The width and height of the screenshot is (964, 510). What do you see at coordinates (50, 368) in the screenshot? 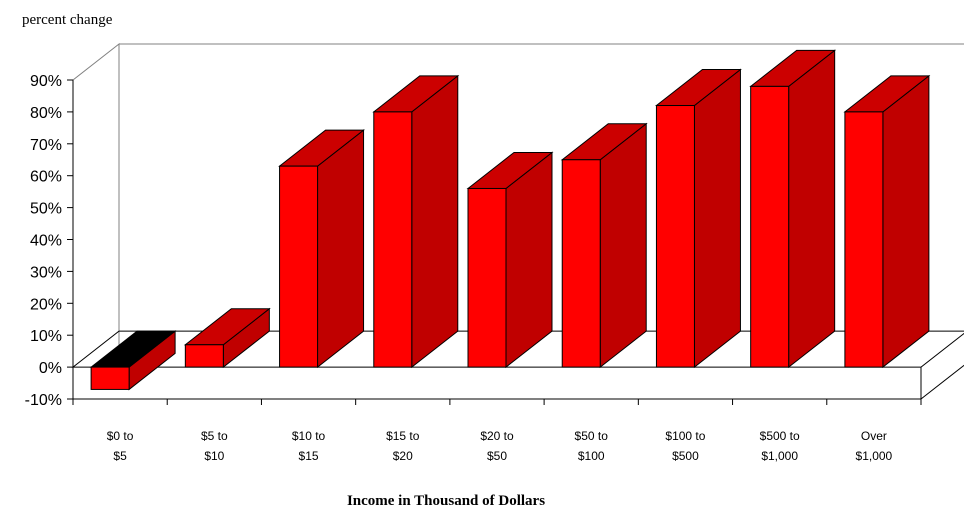
I see `y-tick-label: 0%` at bounding box center [50, 368].